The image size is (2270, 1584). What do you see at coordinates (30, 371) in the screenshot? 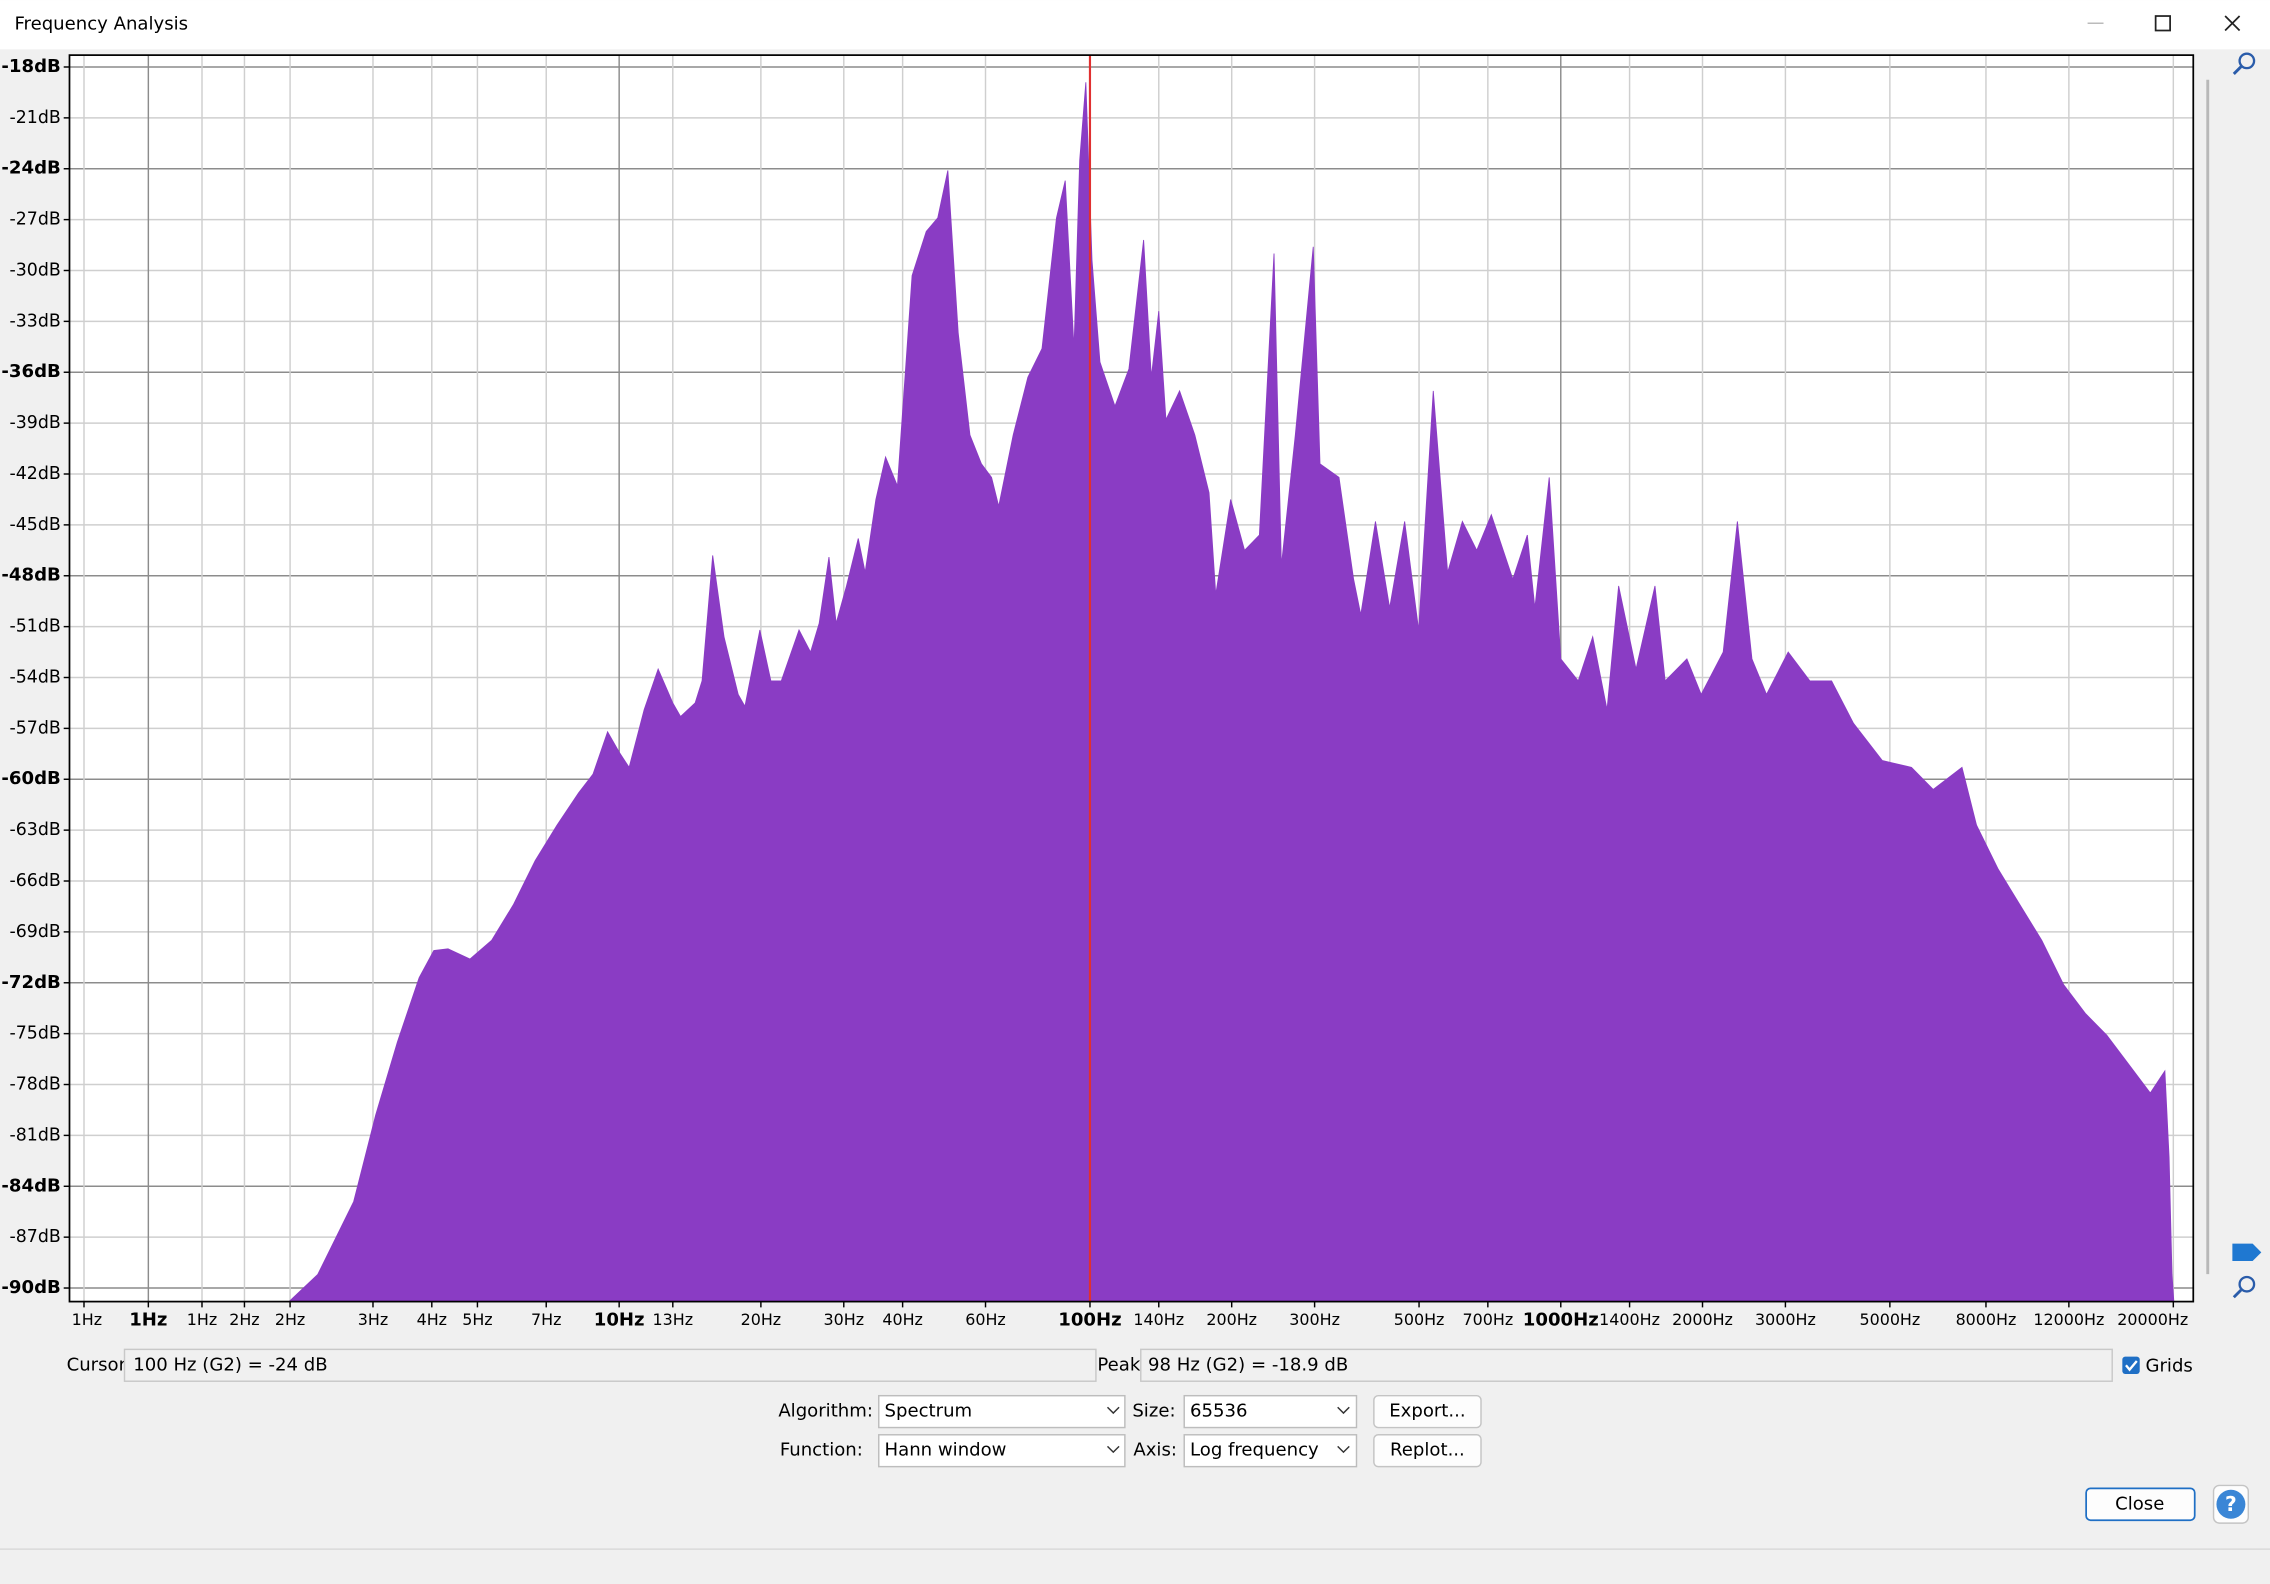
I see `y-tick-label: -36dB` at bounding box center [30, 371].